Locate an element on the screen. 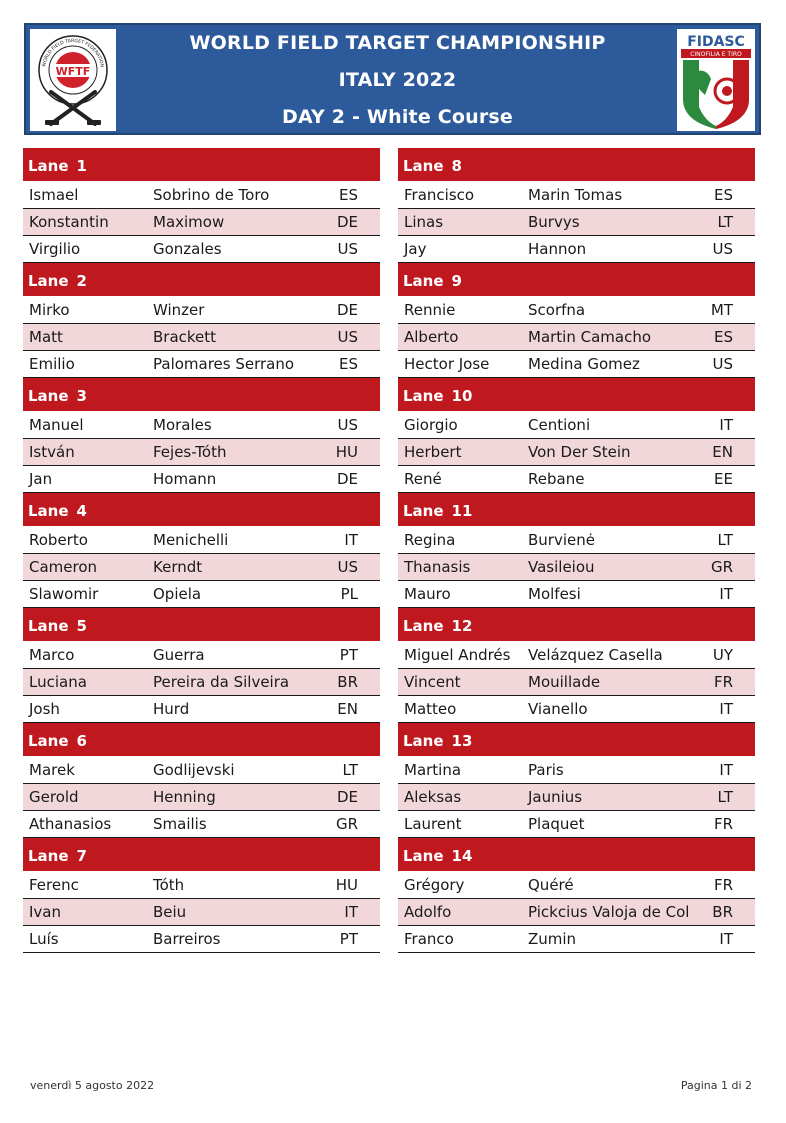  shooter-last-name: Burvys is located at coordinates (554, 222).